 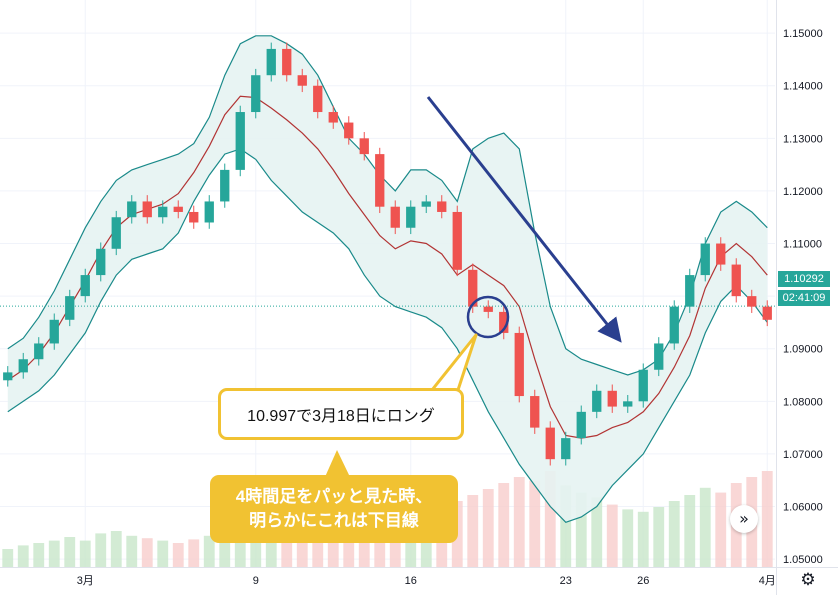 I want to click on y-tick-label: 1.12000, so click(x=803, y=192).